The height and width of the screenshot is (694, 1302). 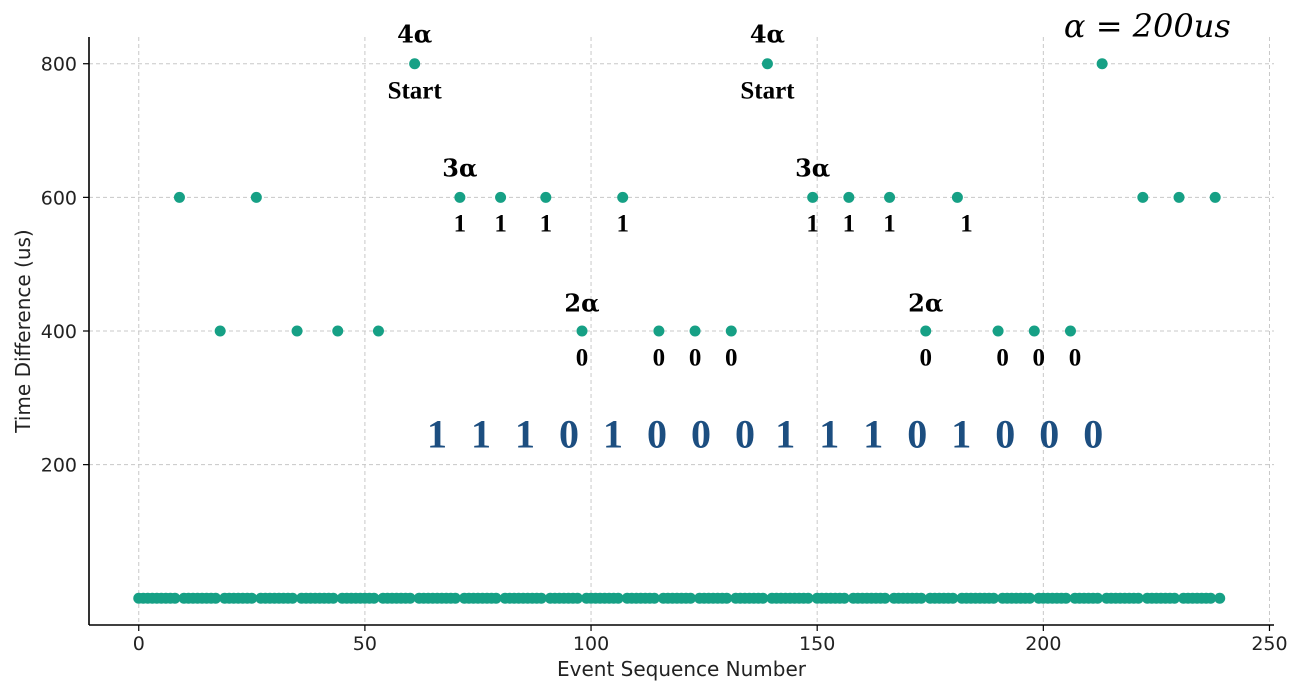 What do you see at coordinates (23, 331) in the screenshot?
I see `y-axis-title: Time Difference (us)` at bounding box center [23, 331].